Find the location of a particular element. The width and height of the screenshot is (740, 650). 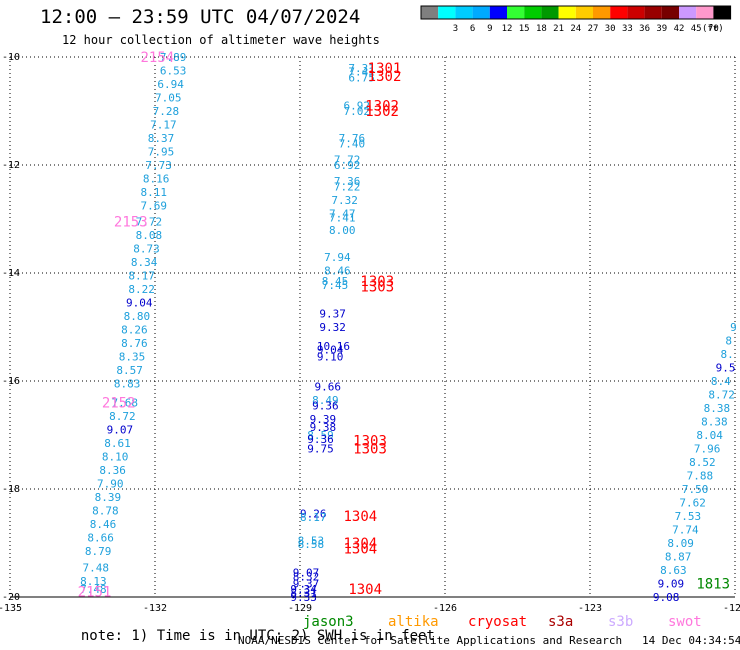

wave-height-value: 8.76 is located at coordinates (134, 343).